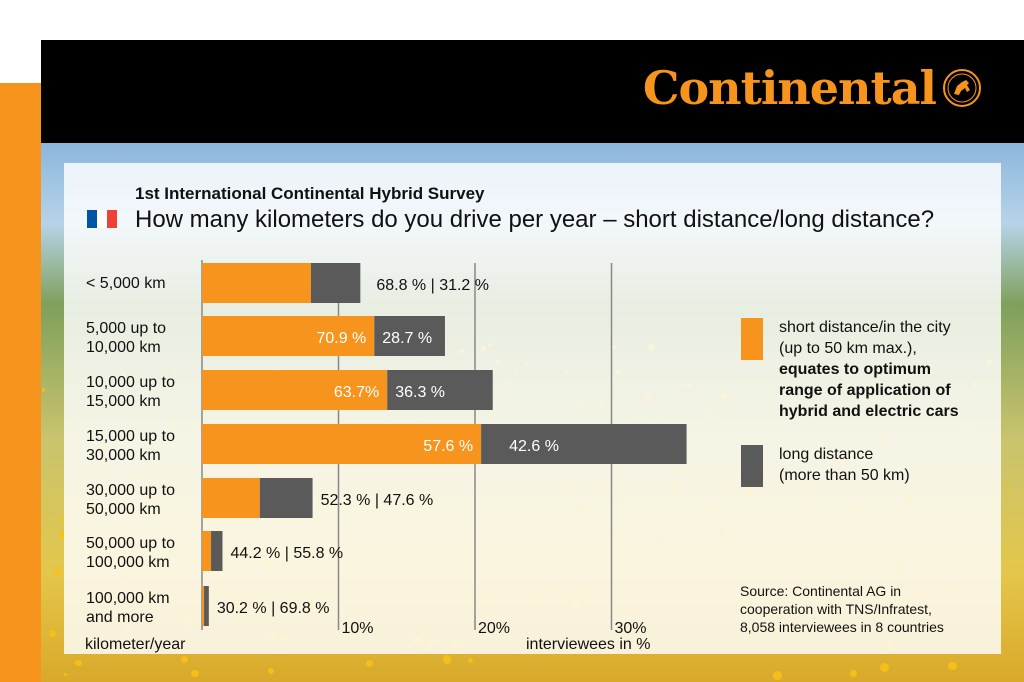  What do you see at coordinates (865, 327) in the screenshot?
I see `legend-short-line1: short distance/in the city` at bounding box center [865, 327].